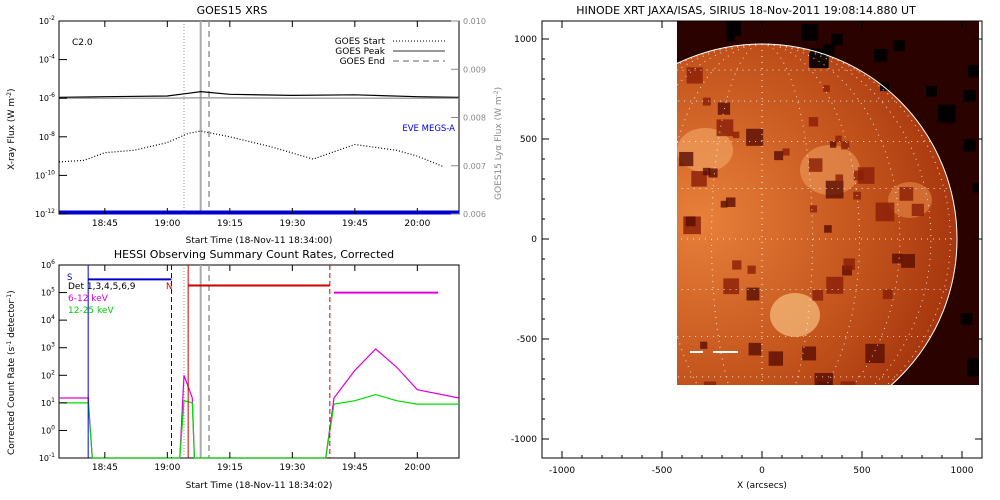 This screenshot has width=1000, height=500. Describe the element at coordinates (259, 403) in the screenshot. I see `hessi-series-6-12-kev` at that location.